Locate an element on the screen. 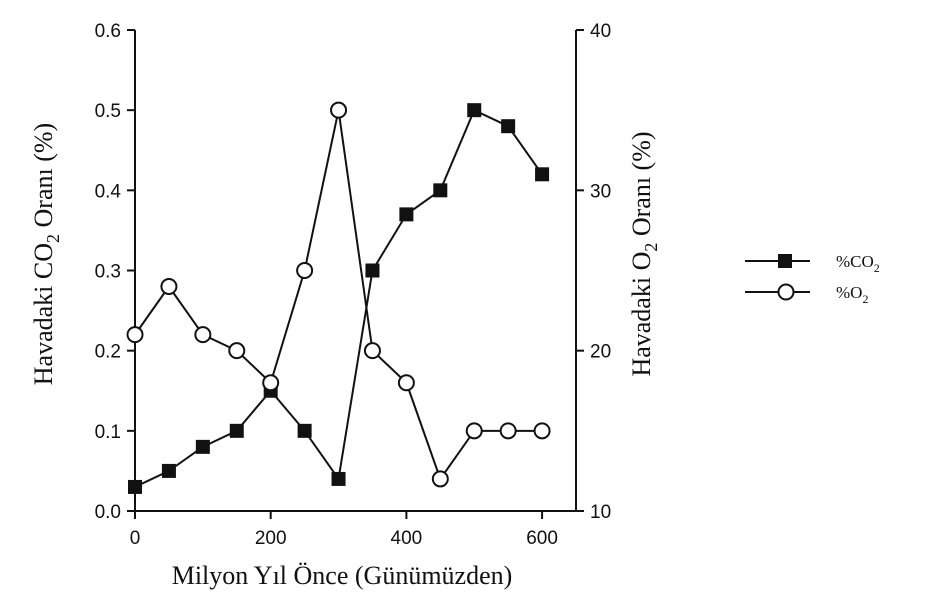 The width and height of the screenshot is (928, 596). legend: %CO2 %O2 is located at coordinates (812, 279).